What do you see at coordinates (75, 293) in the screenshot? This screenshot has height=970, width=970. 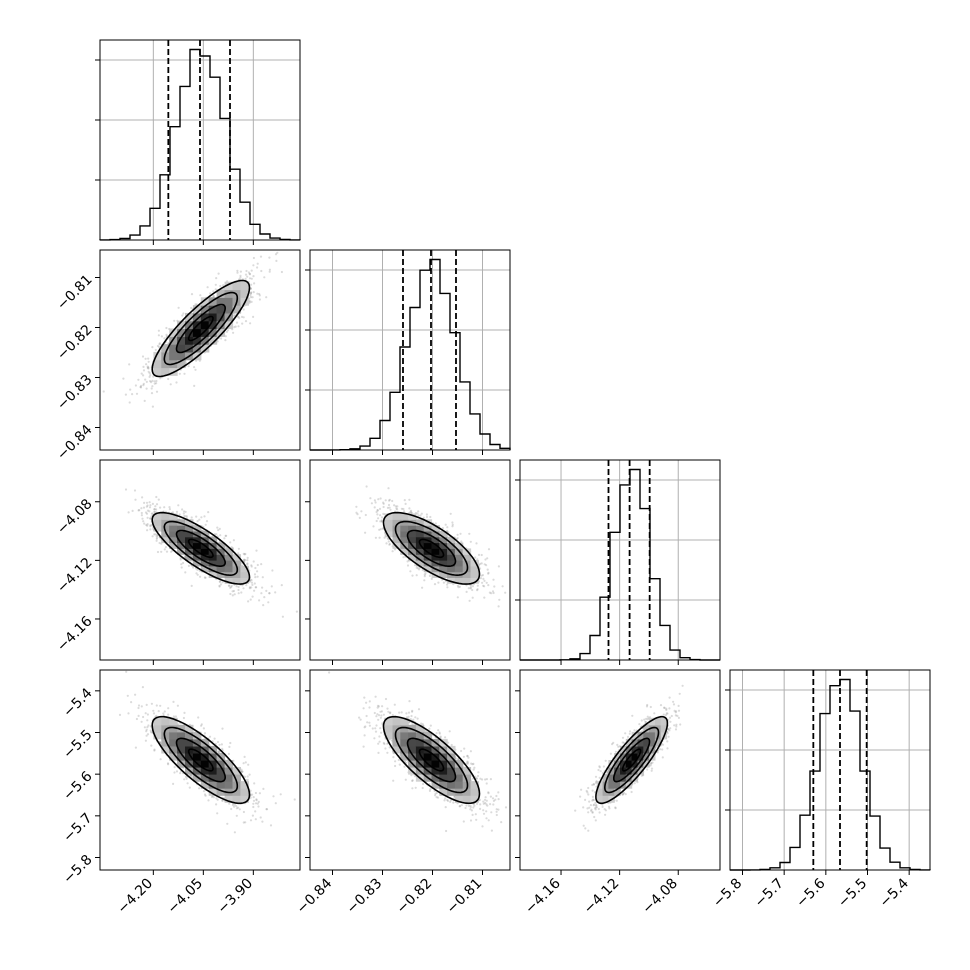 I see `y-tick-label: −0.81` at bounding box center [75, 293].